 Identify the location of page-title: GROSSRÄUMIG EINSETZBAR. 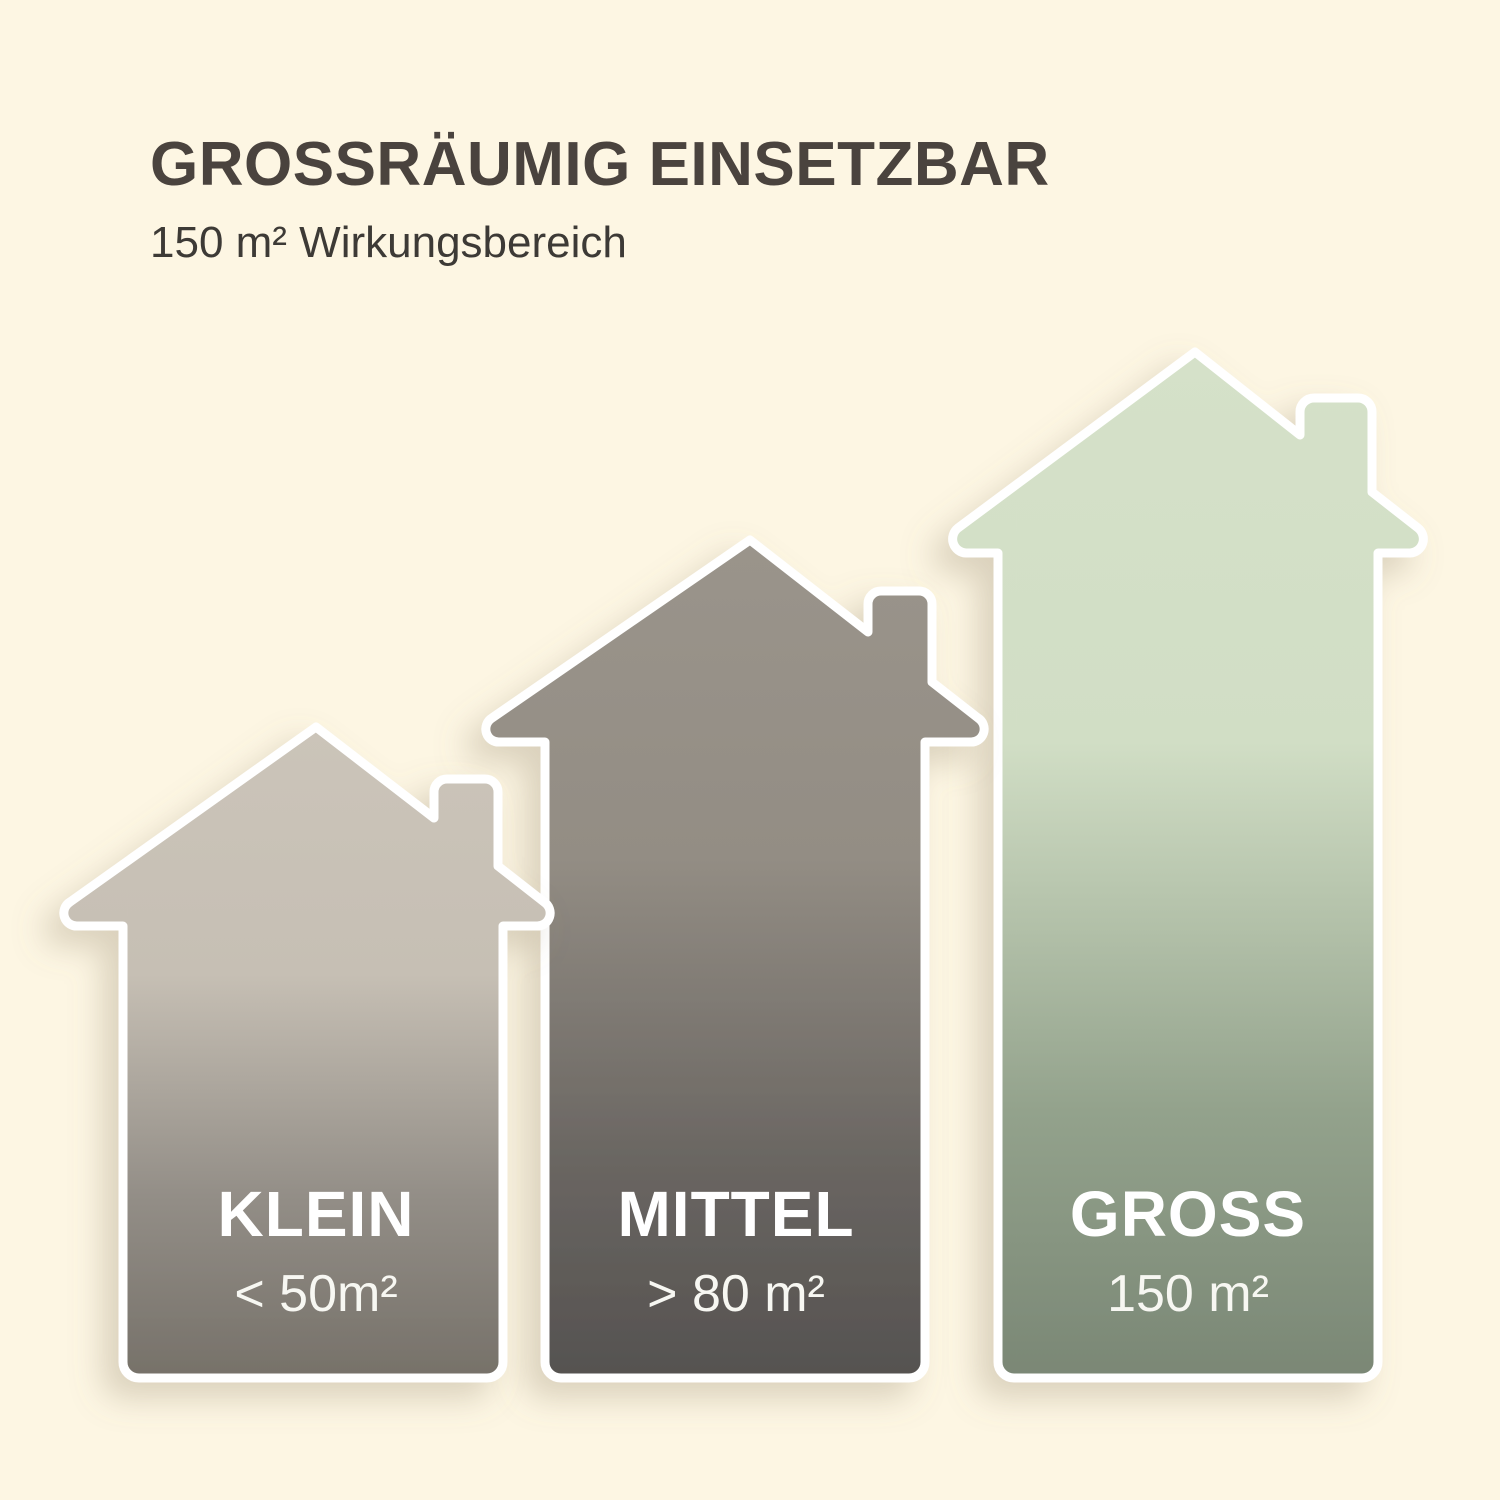
(600, 164).